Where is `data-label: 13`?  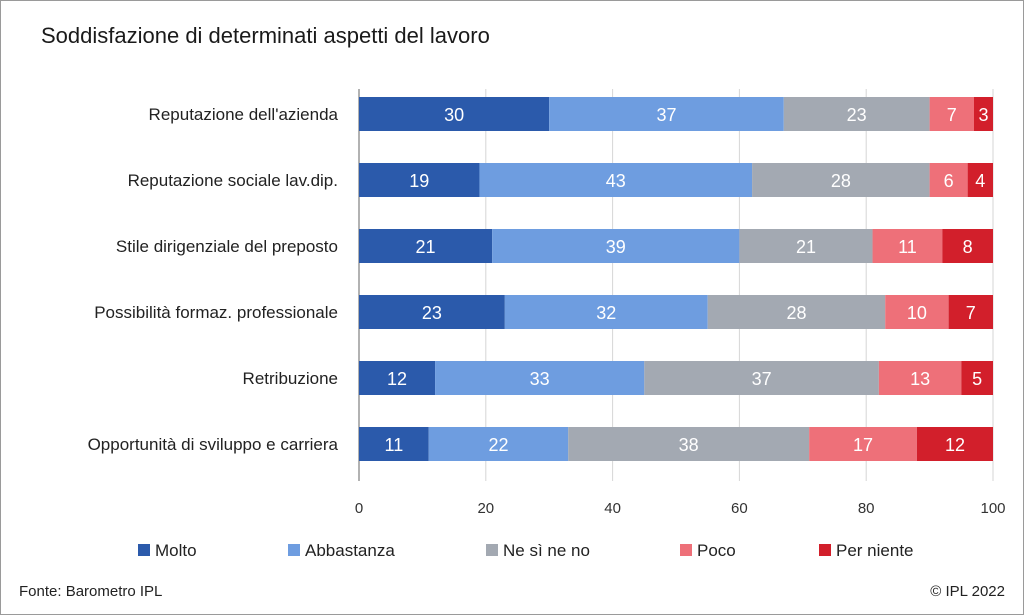 data-label: 13 is located at coordinates (920, 379).